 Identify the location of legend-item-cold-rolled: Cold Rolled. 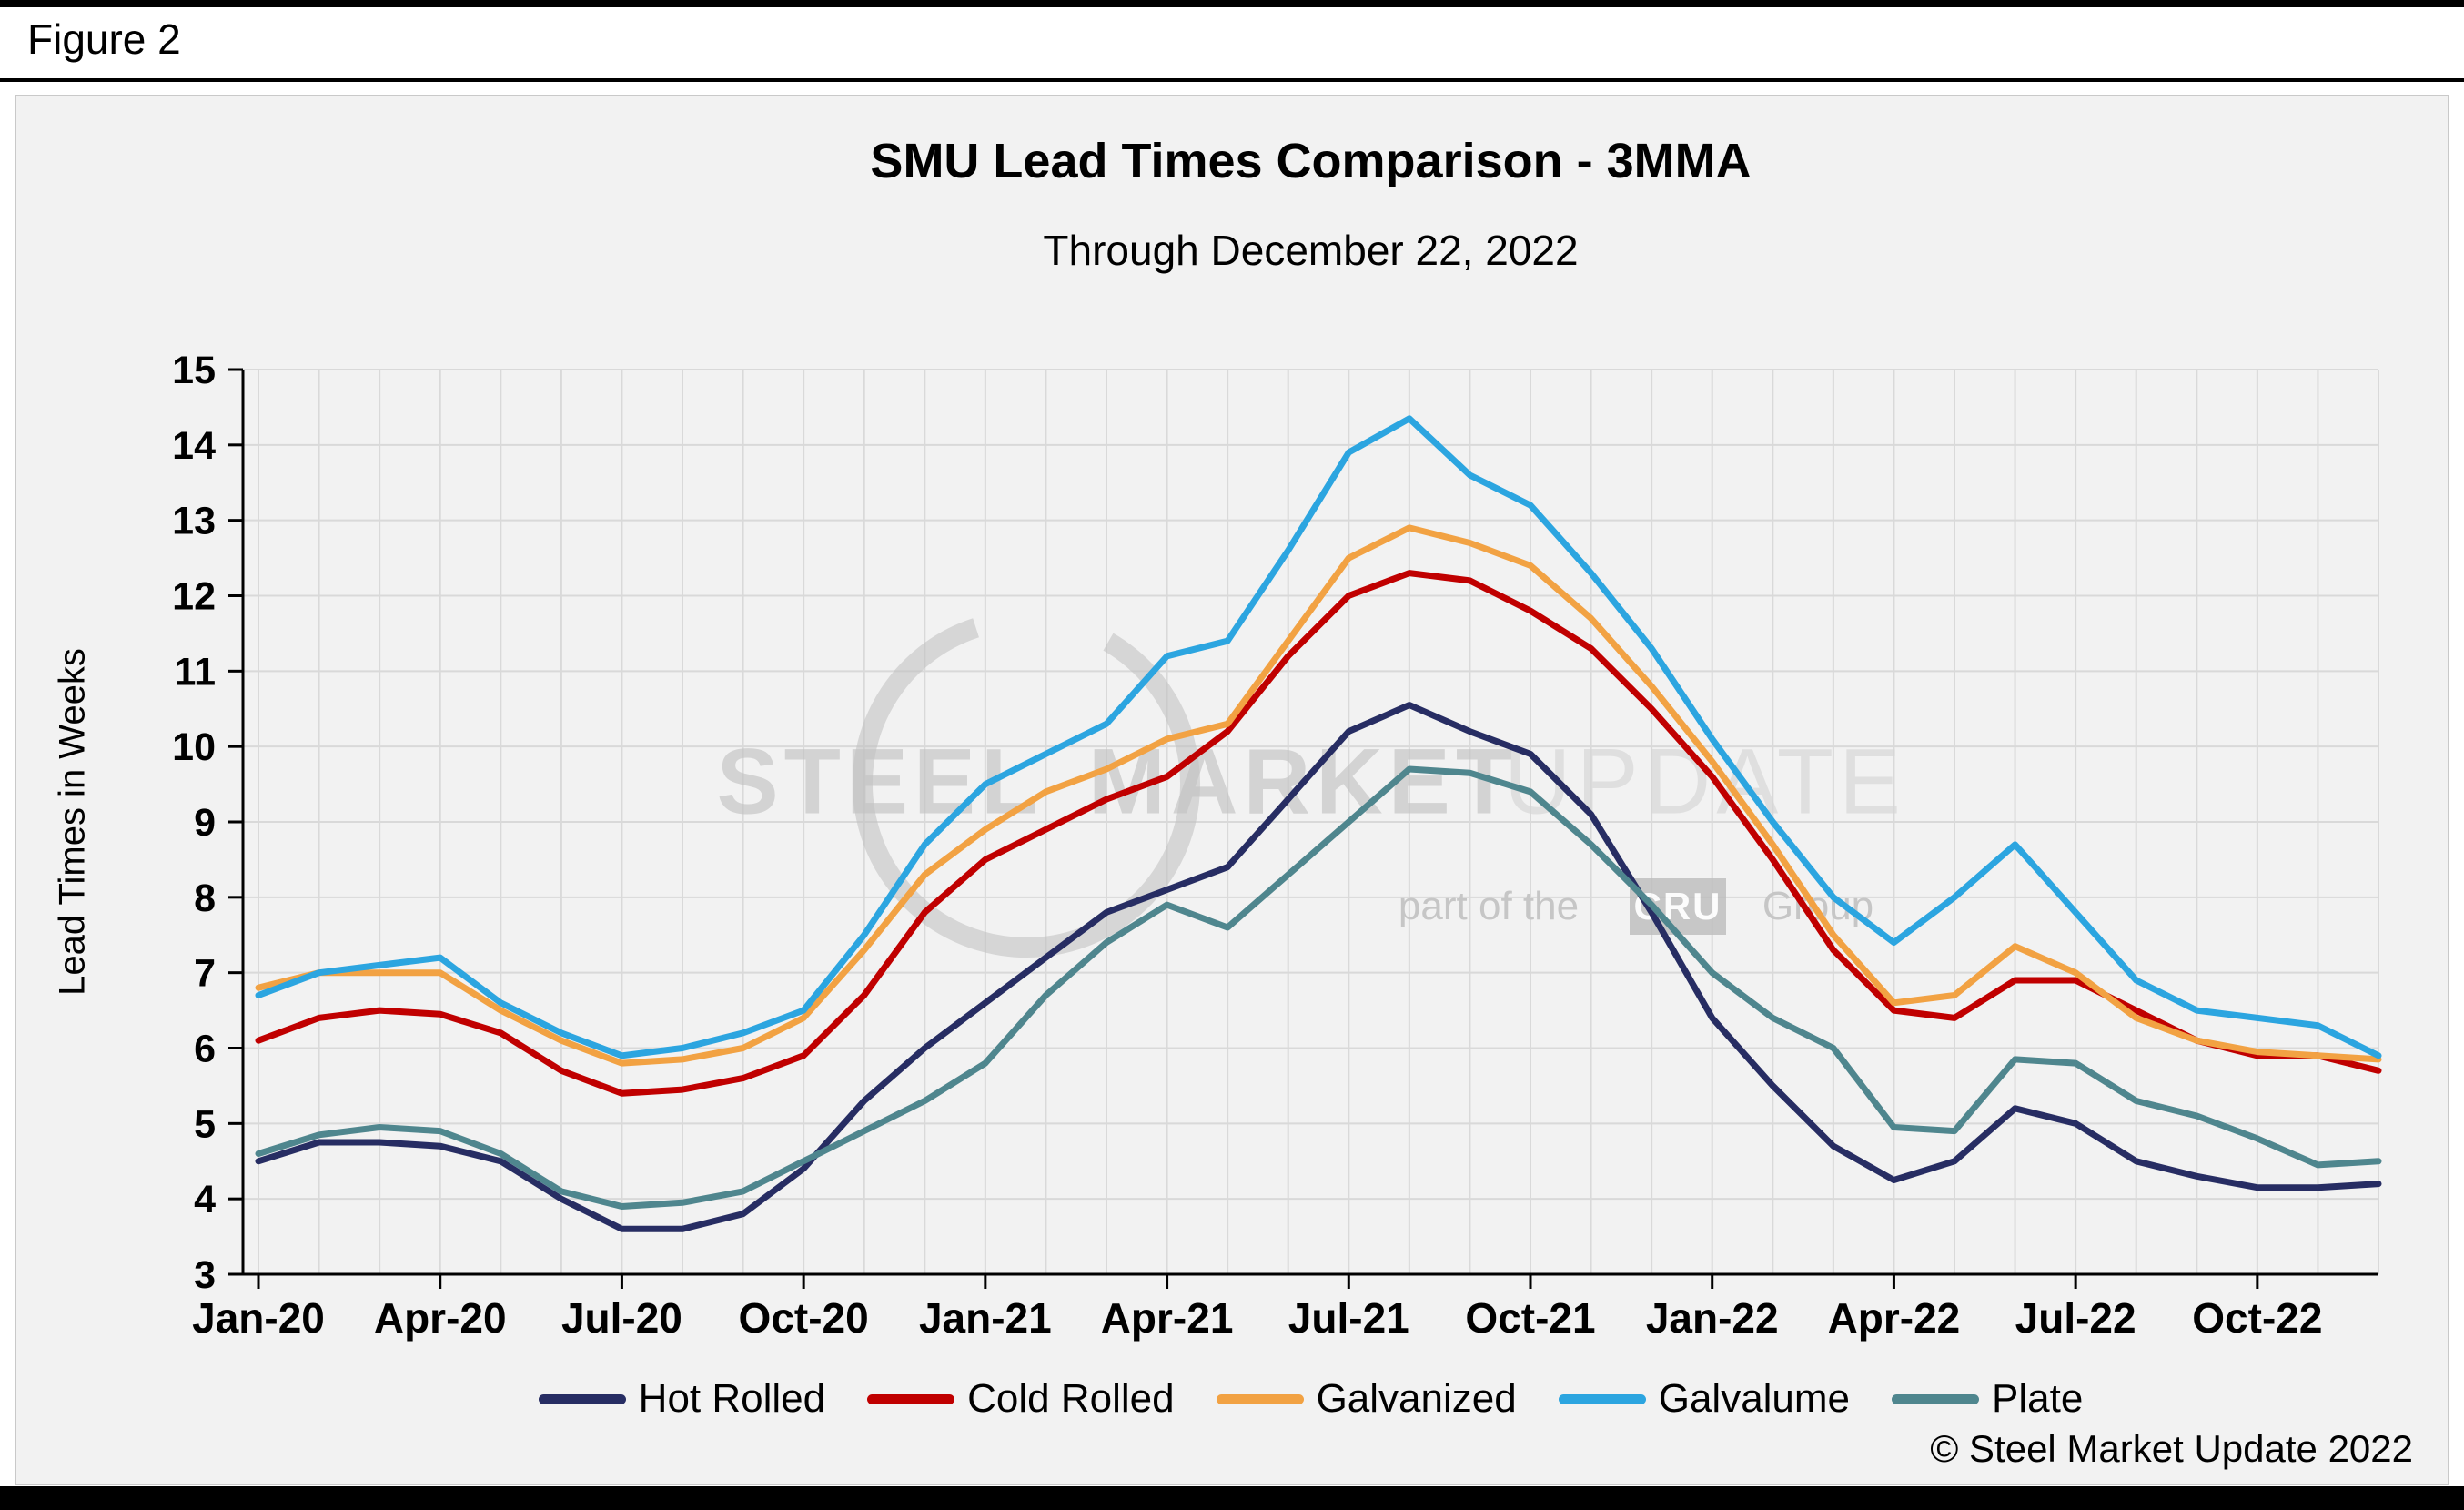
(1021, 1399).